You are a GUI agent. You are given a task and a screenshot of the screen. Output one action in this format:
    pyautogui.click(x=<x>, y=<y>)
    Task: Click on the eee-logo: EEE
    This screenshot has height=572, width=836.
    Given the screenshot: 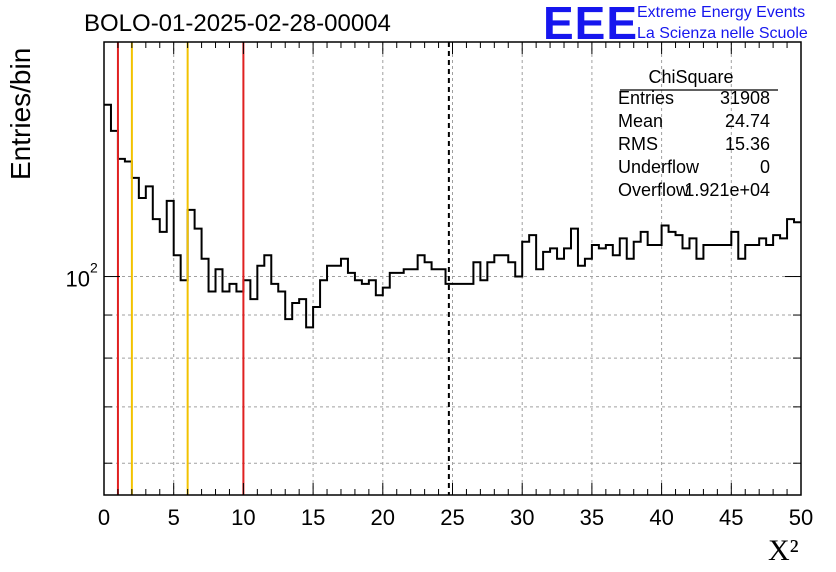 What is the action you would take?
    pyautogui.click(x=591, y=24)
    